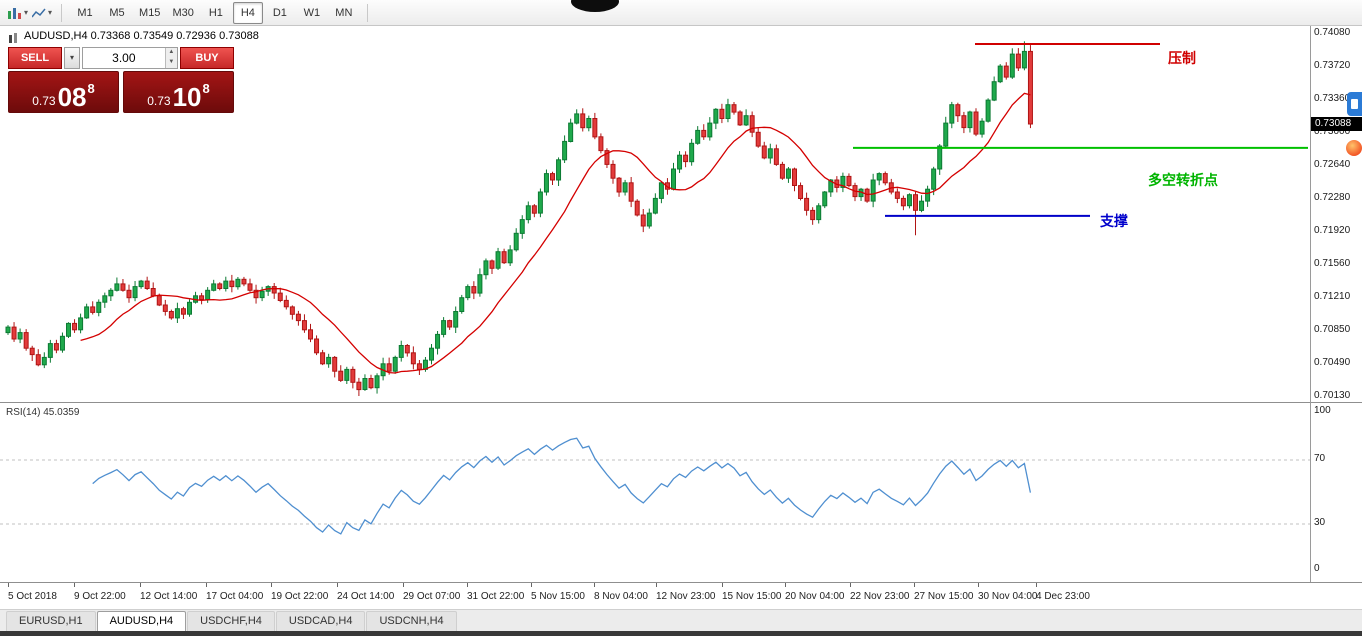 Image resolution: width=1362 pixels, height=636 pixels. Describe the element at coordinates (880, 596) in the screenshot. I see `time-axis-label: 22 Nov 23:00` at that location.